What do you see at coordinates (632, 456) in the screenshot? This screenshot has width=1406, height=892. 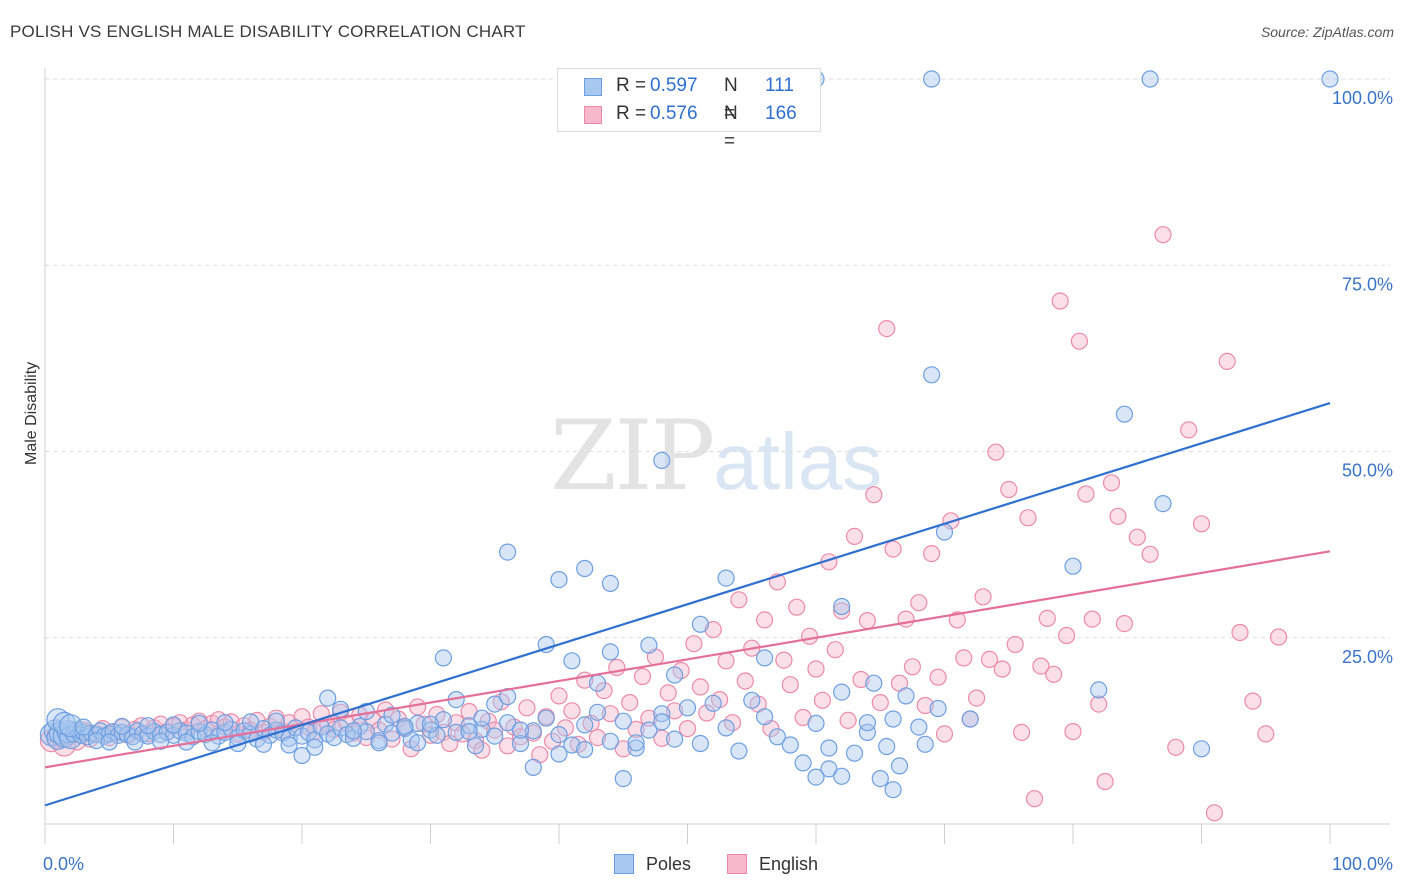 I see `watermark-zip: ZIP` at bounding box center [632, 456].